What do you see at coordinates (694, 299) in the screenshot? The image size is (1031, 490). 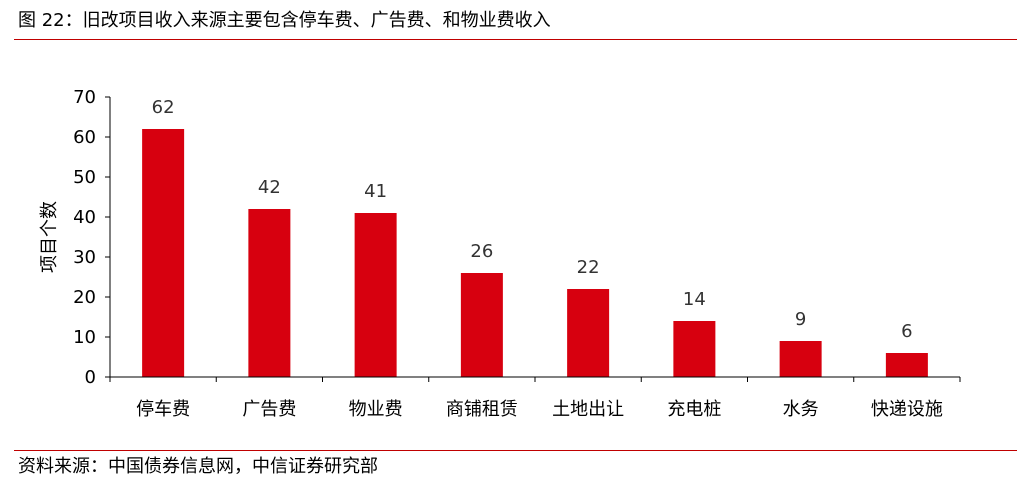 I see `data-label: 14` at bounding box center [694, 299].